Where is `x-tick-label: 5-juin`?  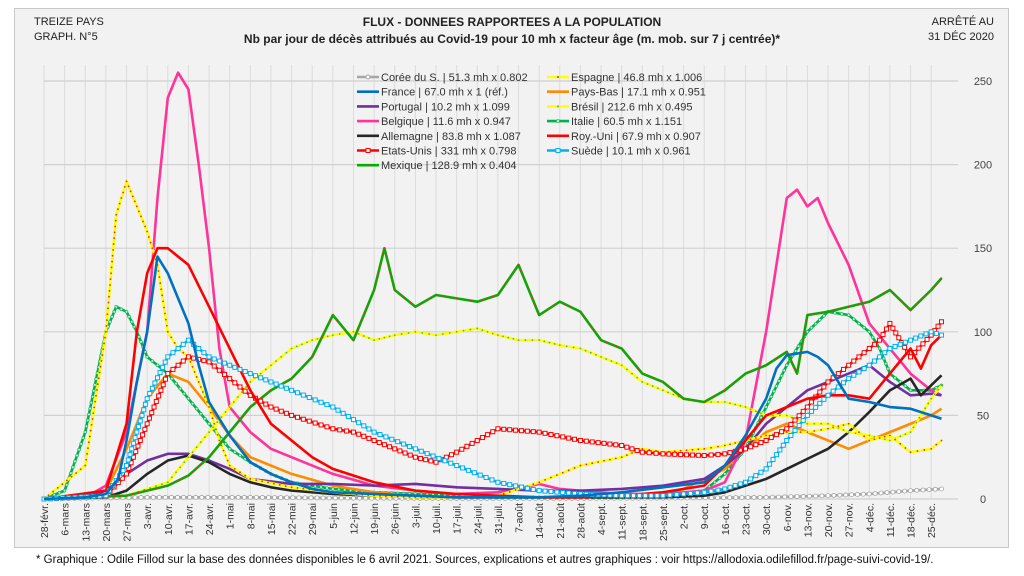
x-tick-label: 5-juin is located at coordinates (334, 516).